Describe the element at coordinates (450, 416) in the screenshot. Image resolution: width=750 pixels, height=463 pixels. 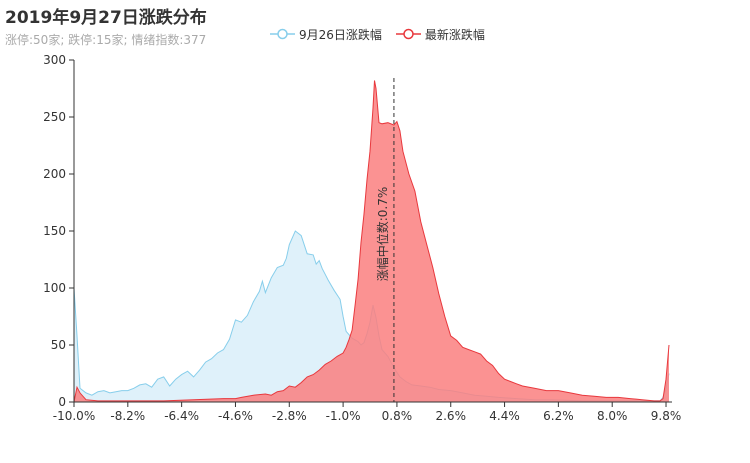
I see `x-tick-label: 2.6%` at that location.